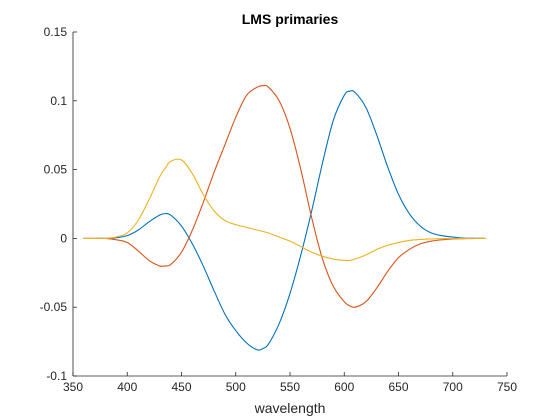  Describe the element at coordinates (290, 387) in the screenshot. I see `x-tick-label: 550` at that location.